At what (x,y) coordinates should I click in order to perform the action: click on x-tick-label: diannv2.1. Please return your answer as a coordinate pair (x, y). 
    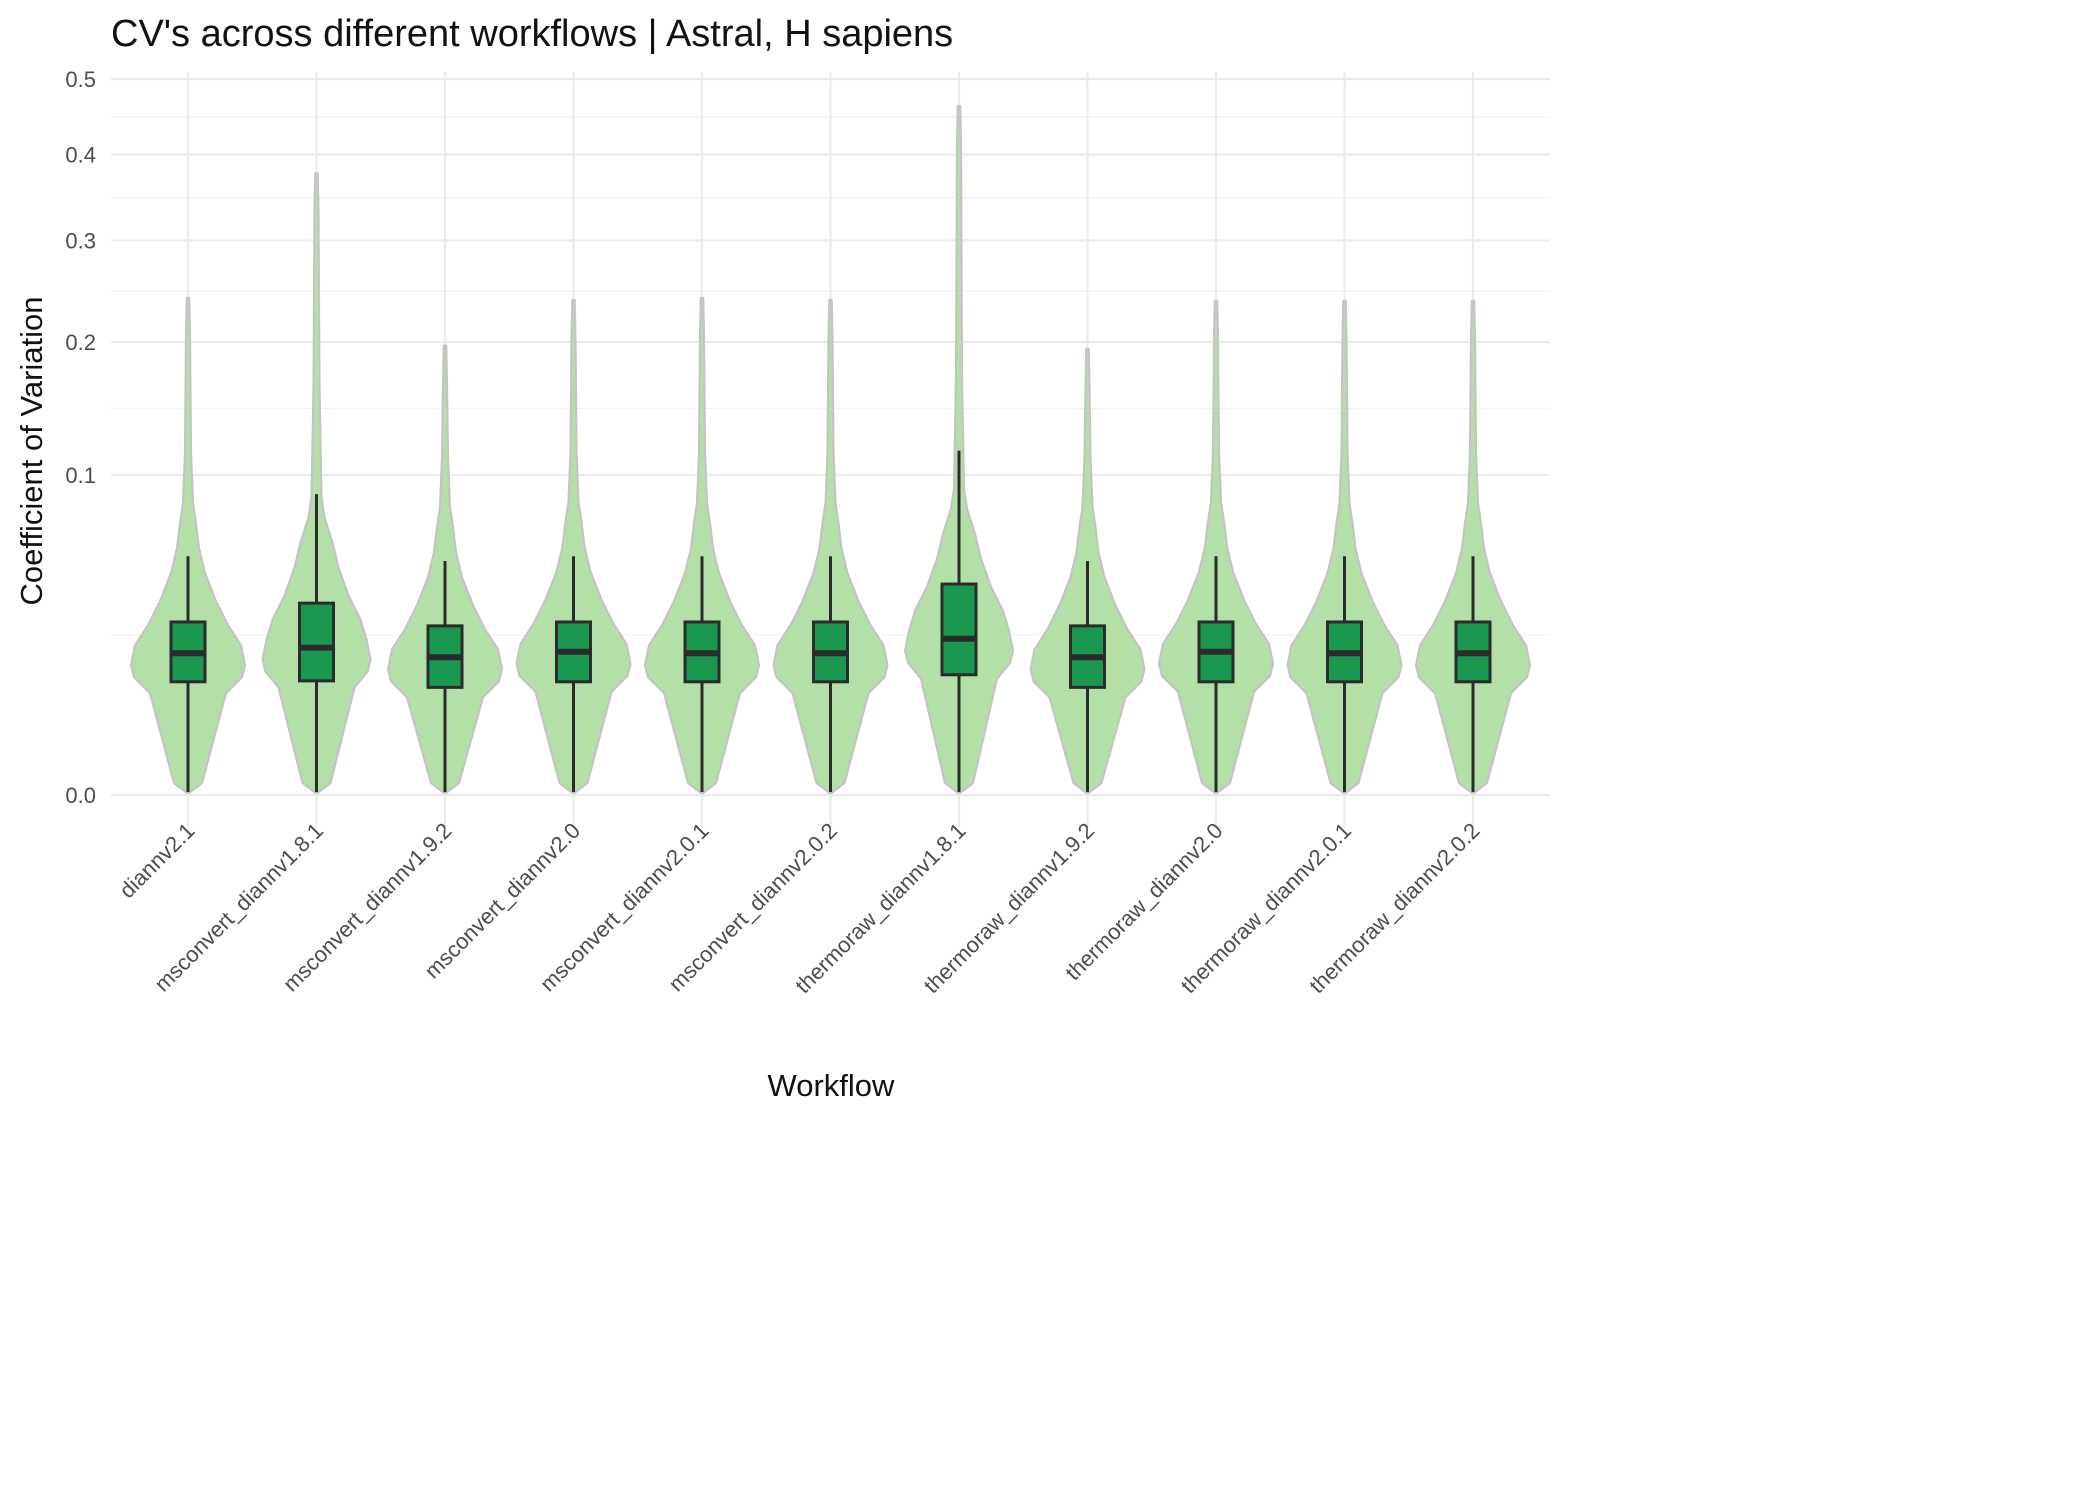
    Looking at the image, I should click on (156, 860).